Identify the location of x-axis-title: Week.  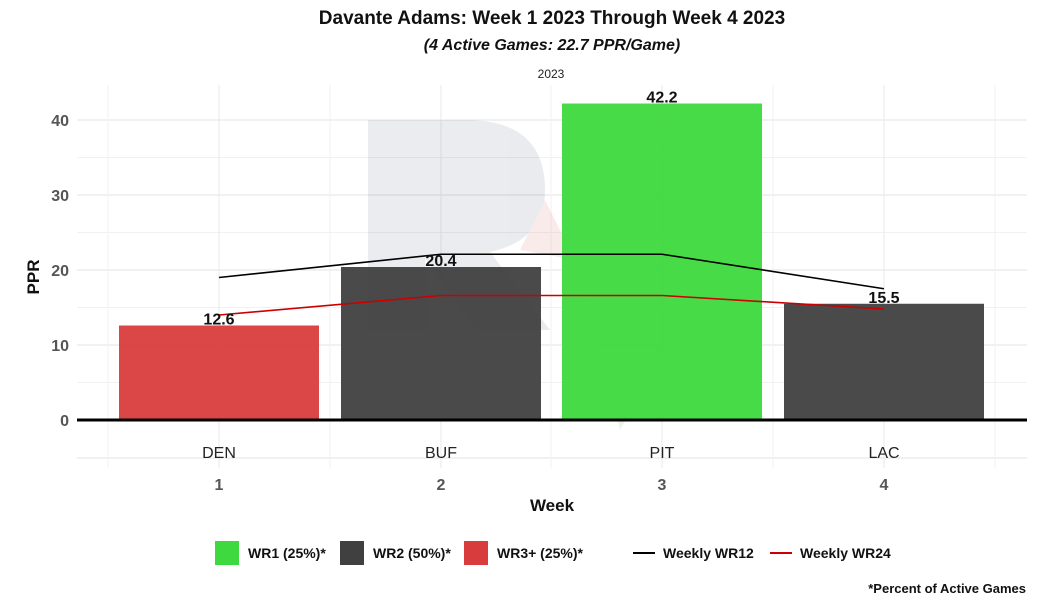
(552, 505).